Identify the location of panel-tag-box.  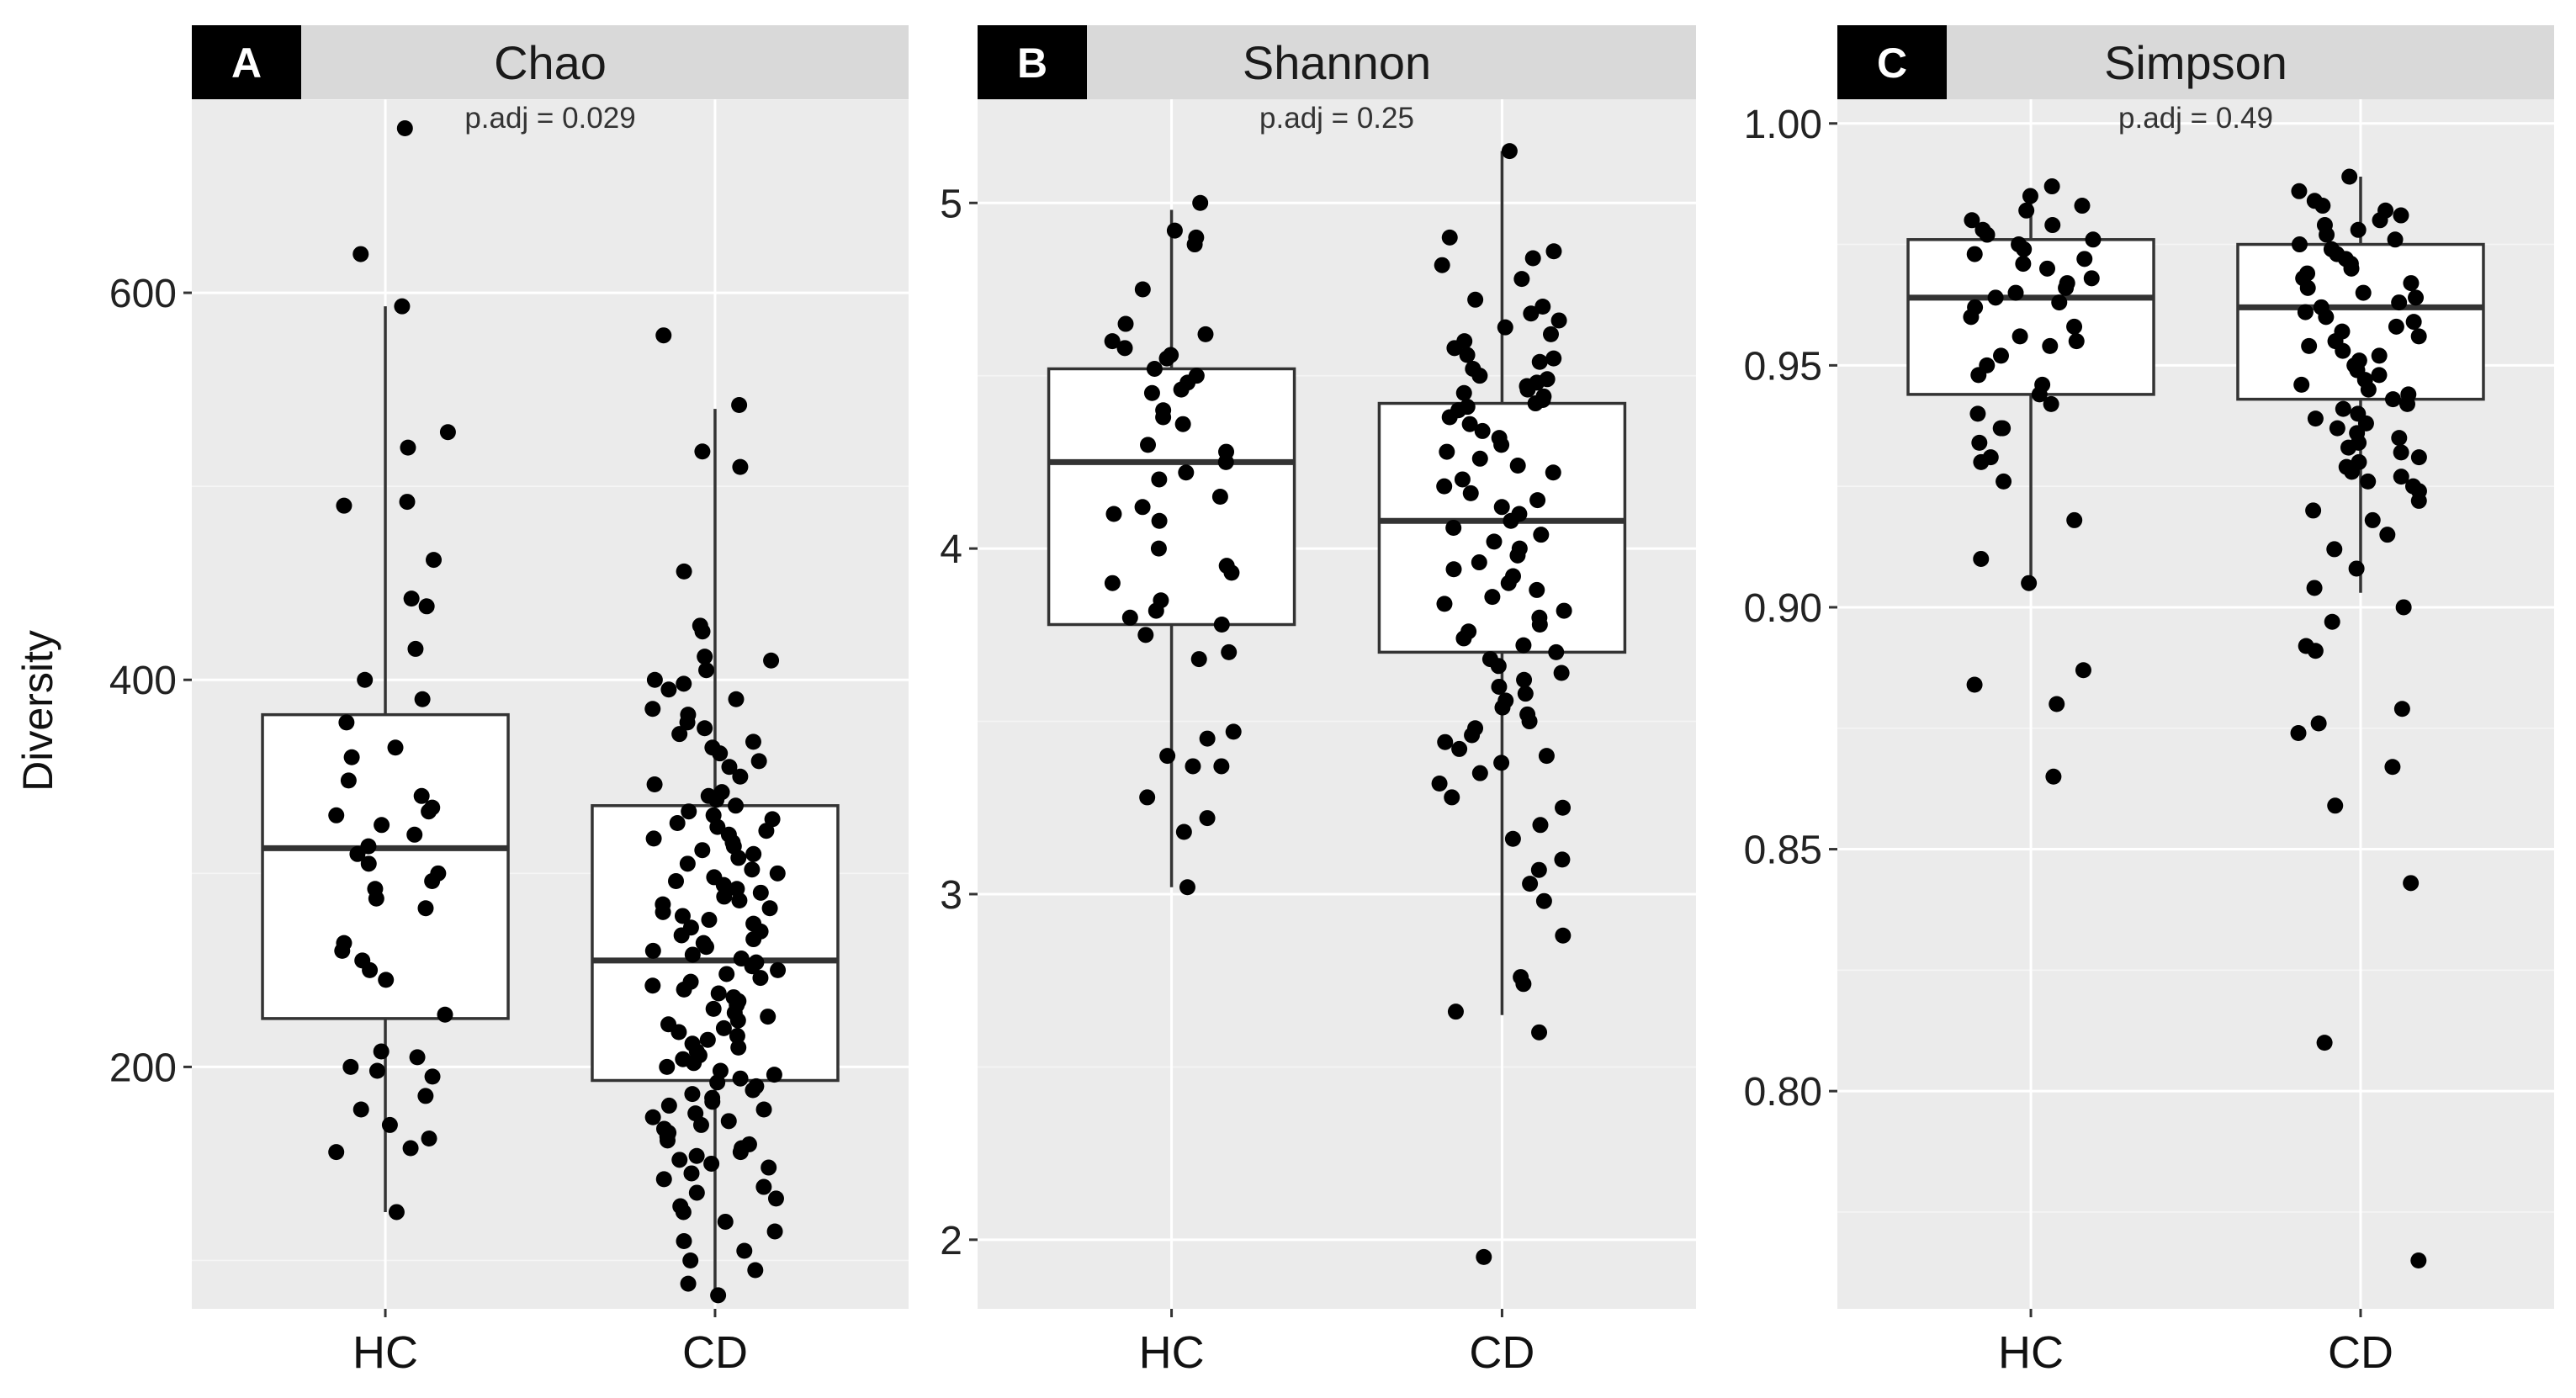
(246, 62).